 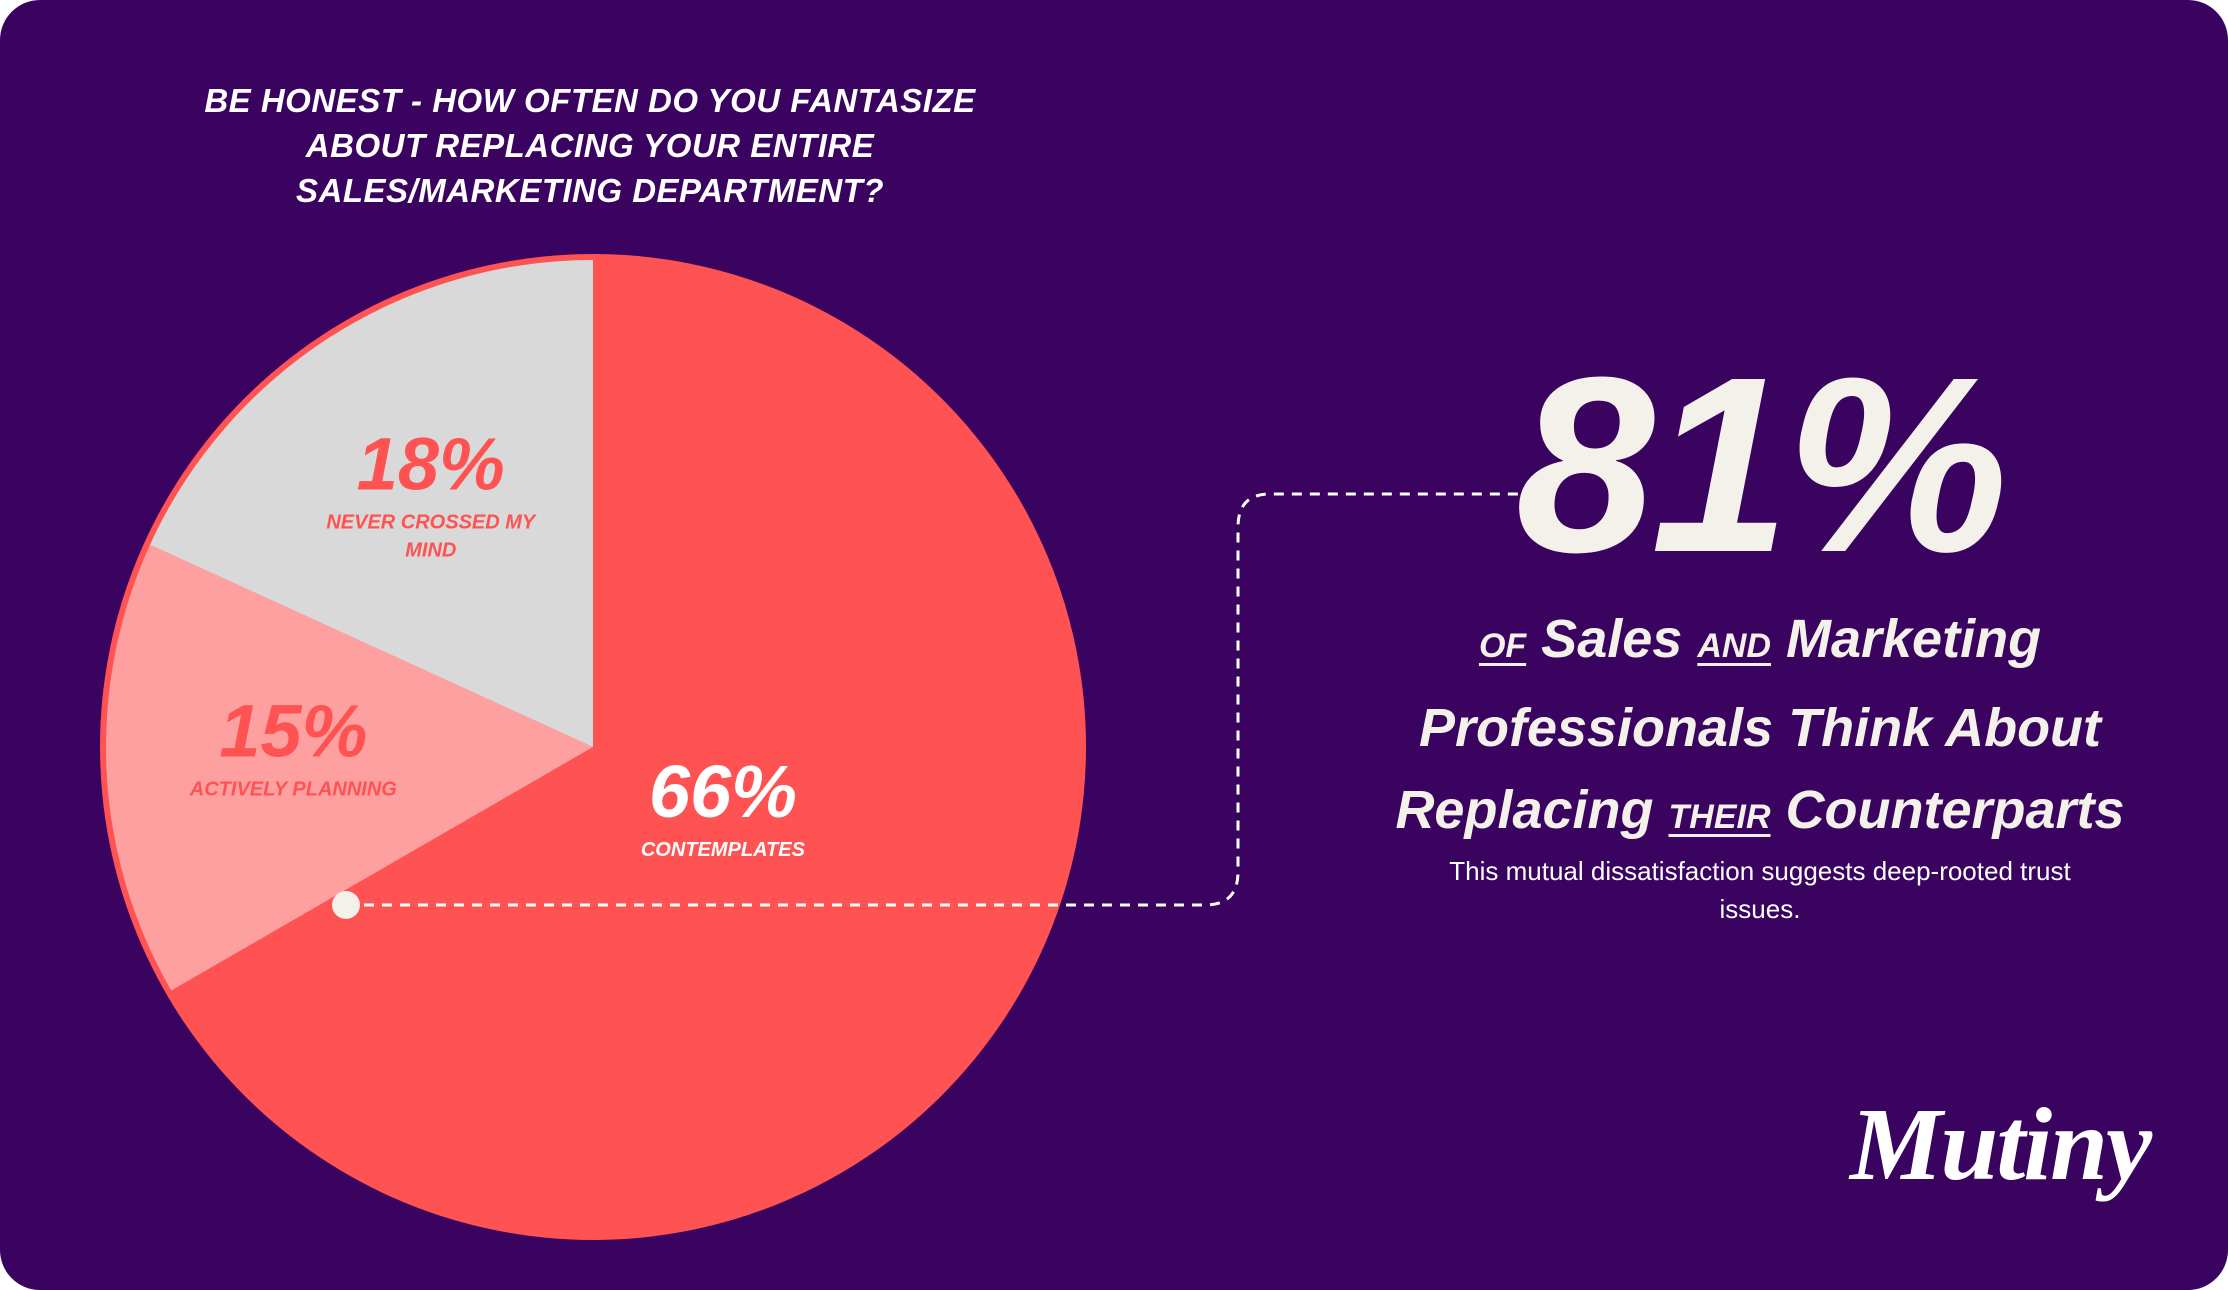 I want to click on headline-word-replacing: Replacing, so click(x=1524, y=810).